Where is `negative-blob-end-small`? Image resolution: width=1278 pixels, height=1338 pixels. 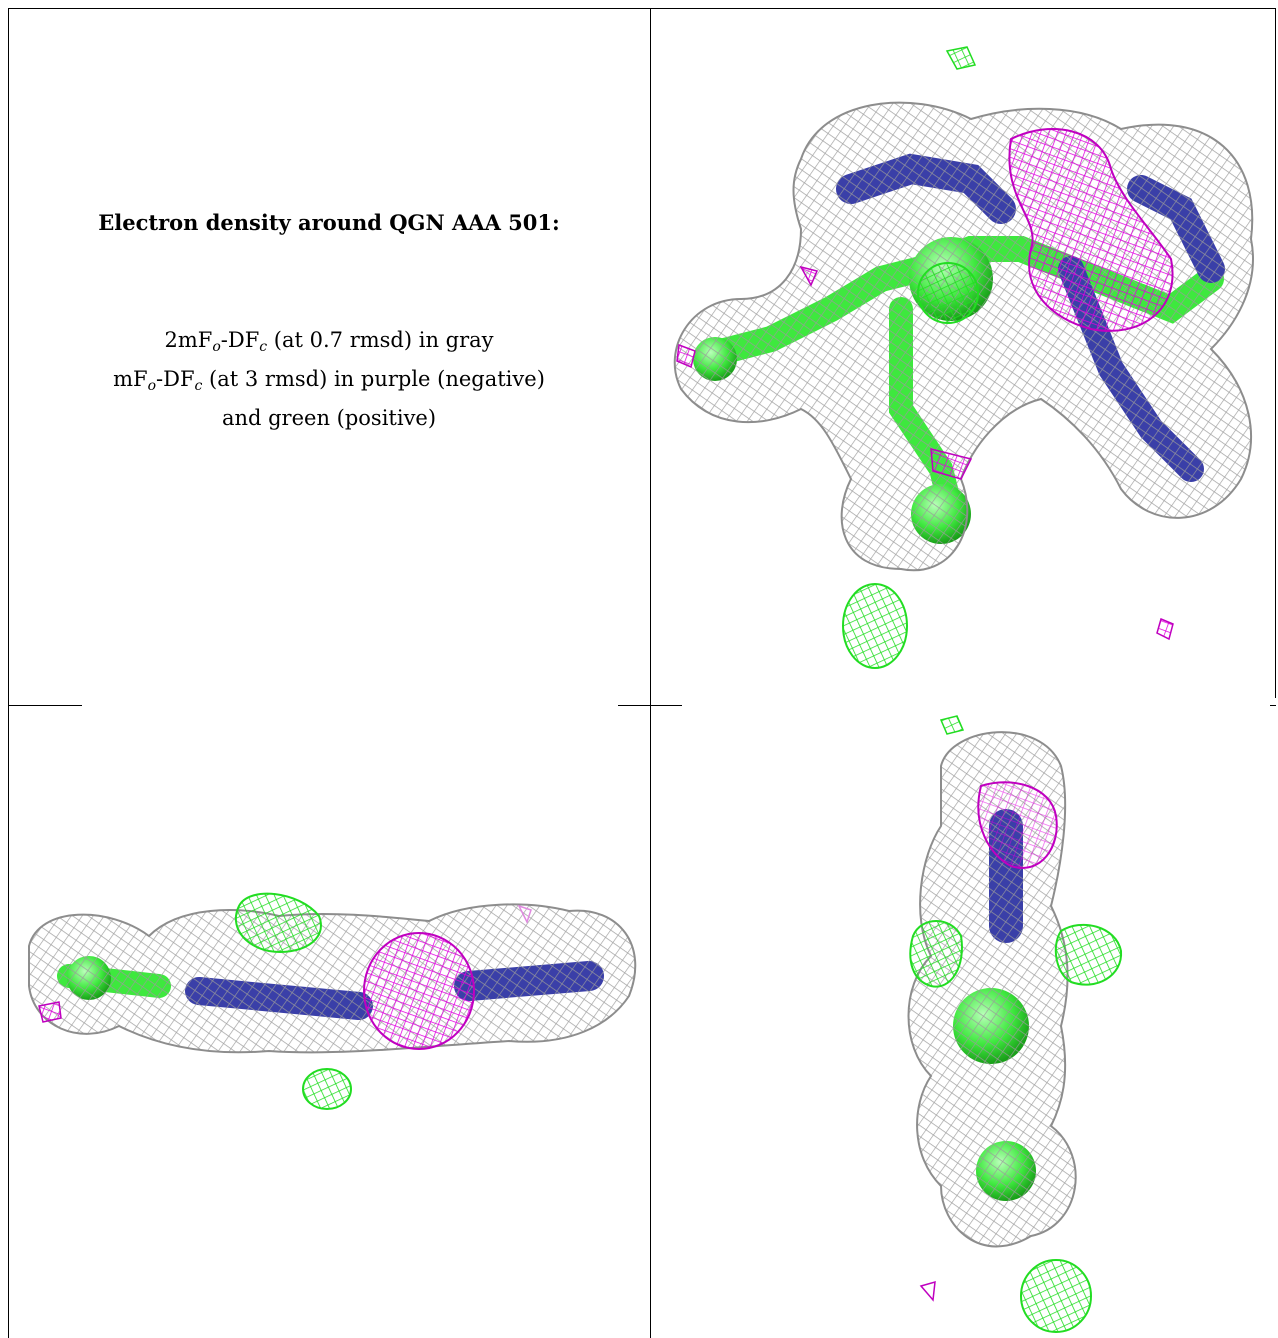 negative-blob-end-small is located at coordinates (927, 1291).